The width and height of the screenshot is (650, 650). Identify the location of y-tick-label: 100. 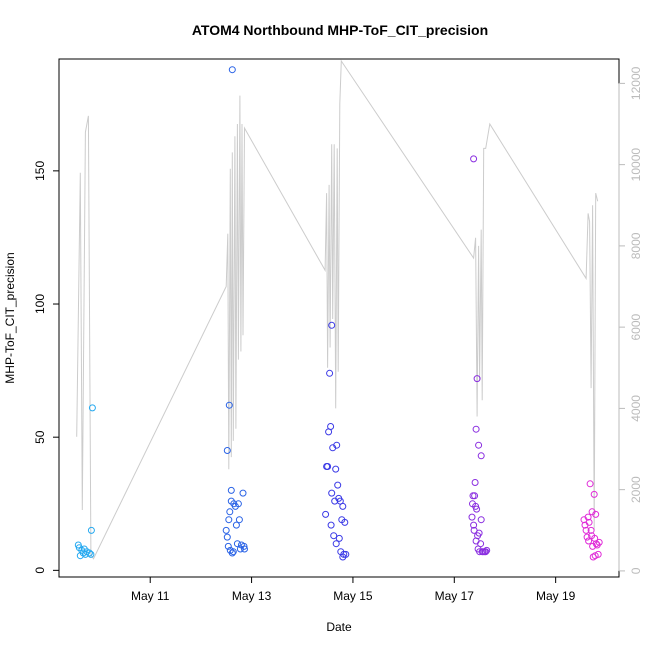
(40, 304).